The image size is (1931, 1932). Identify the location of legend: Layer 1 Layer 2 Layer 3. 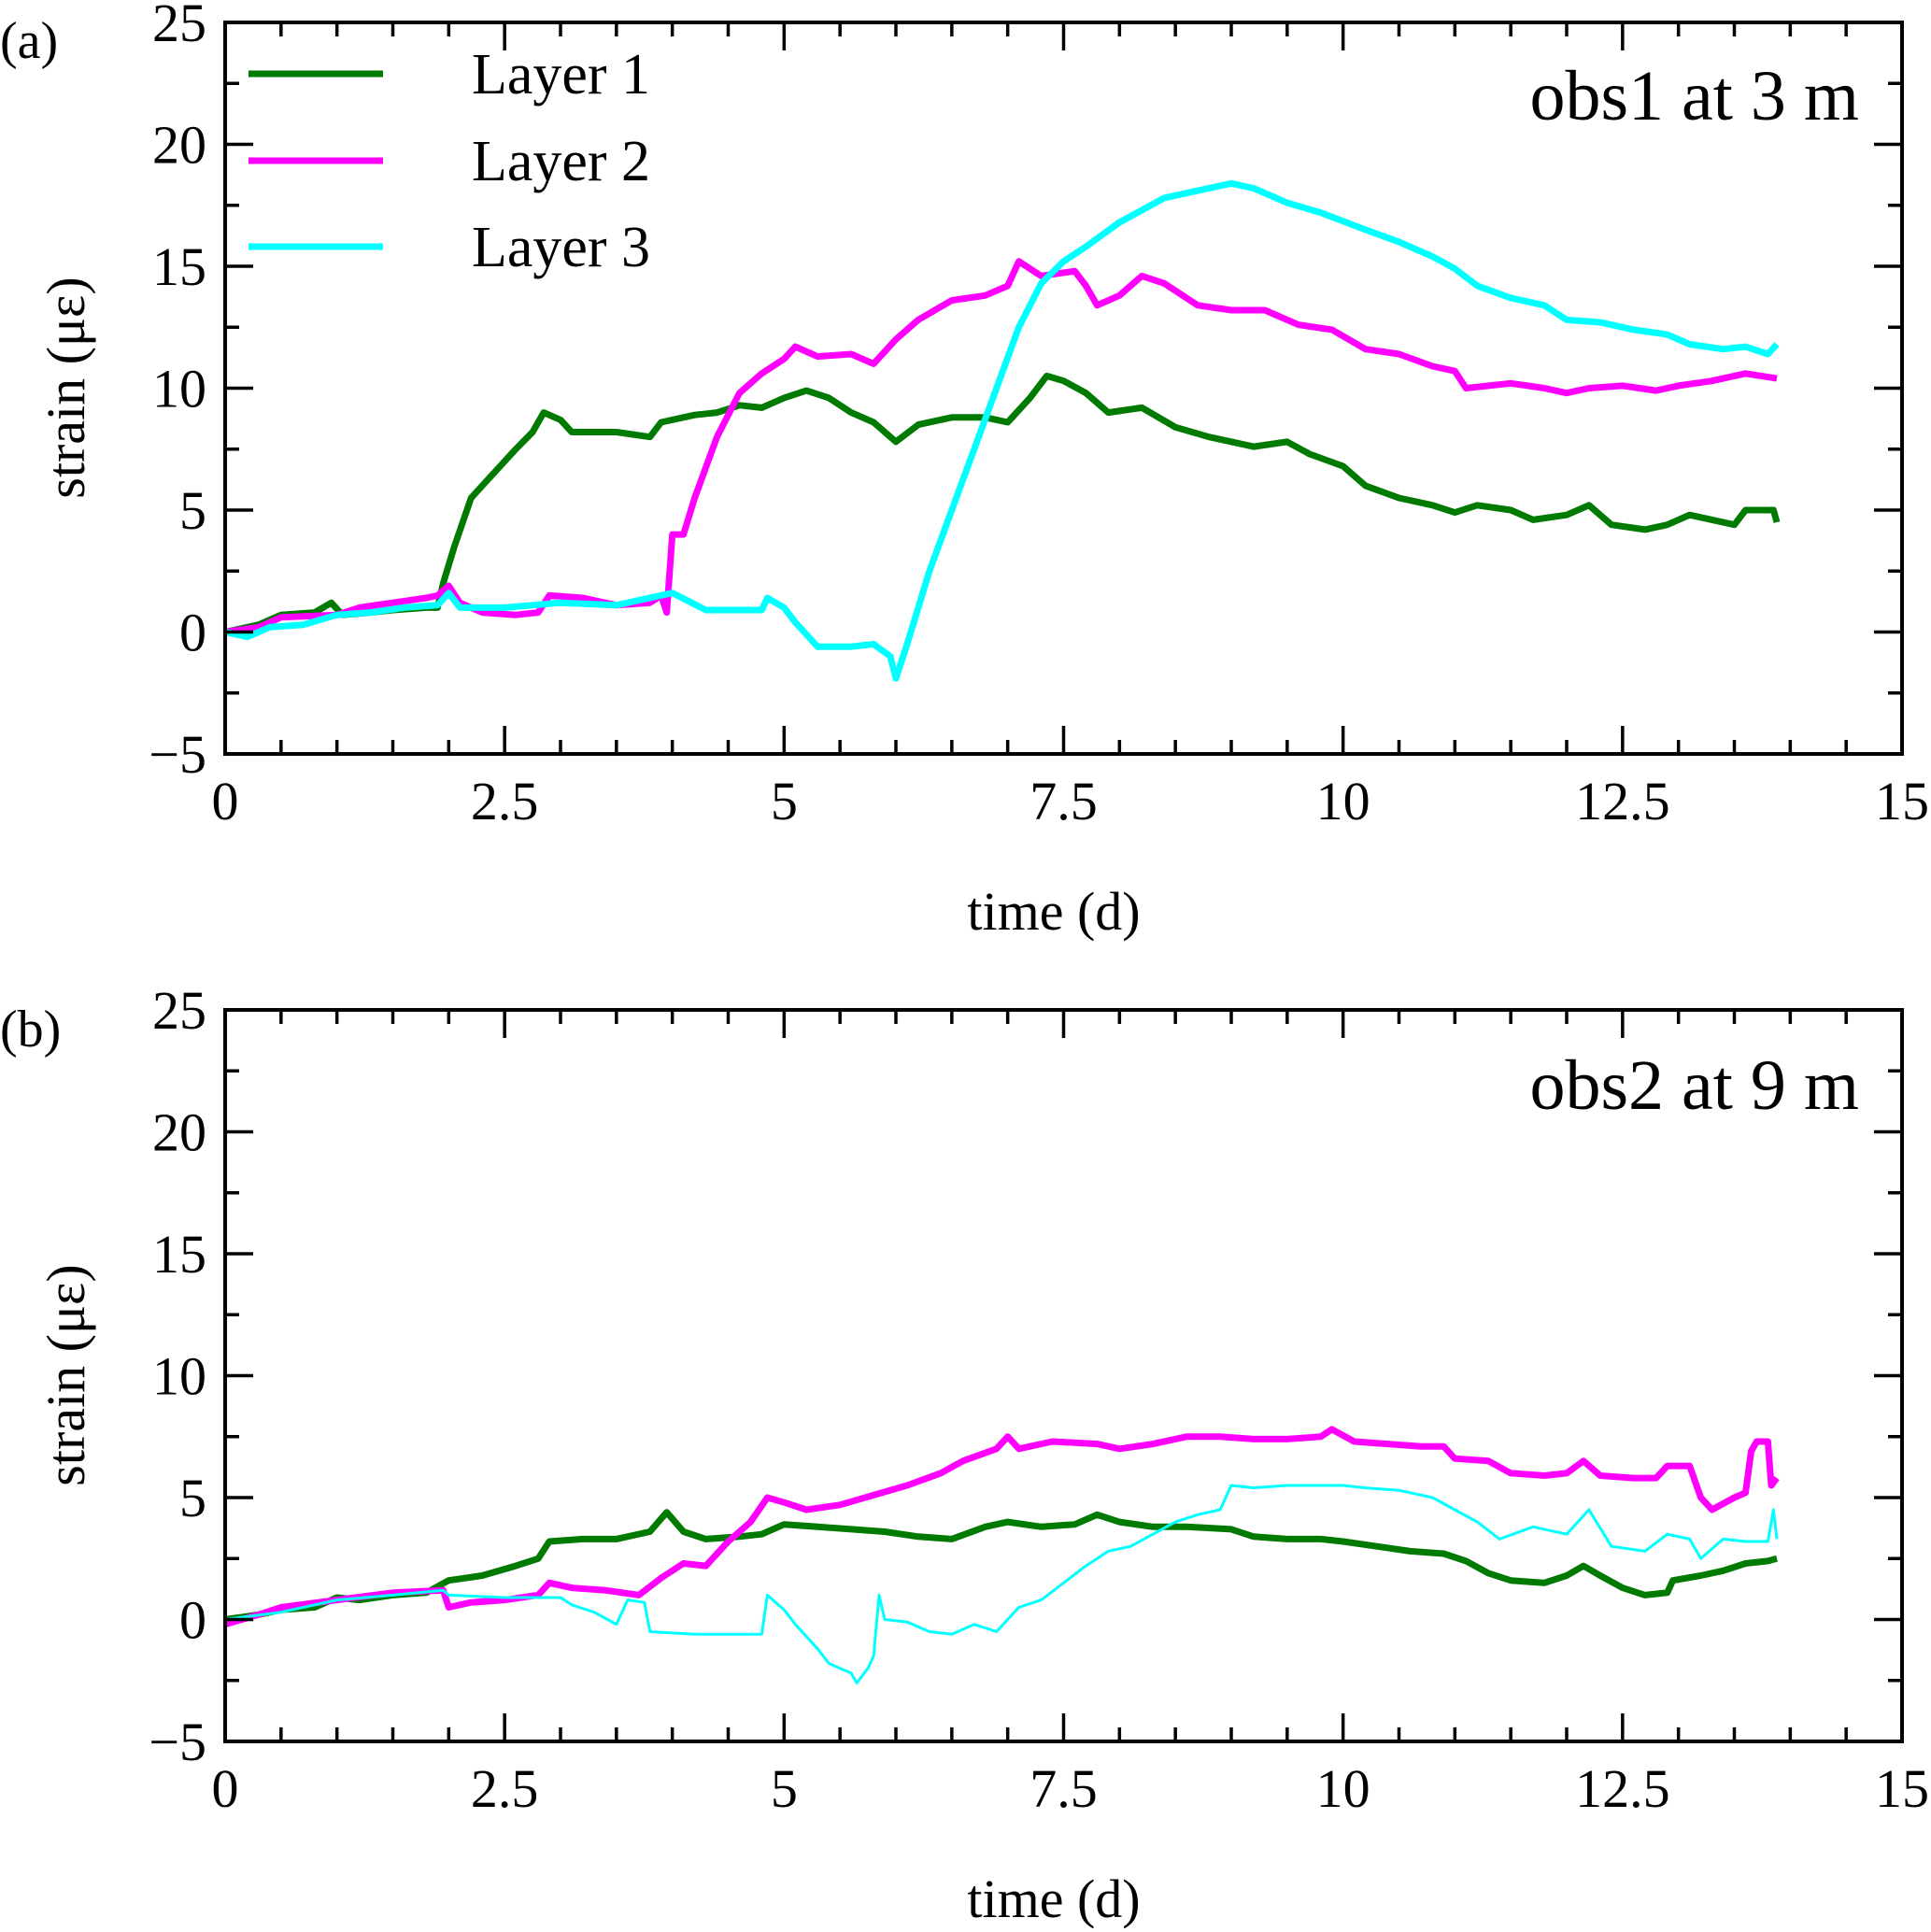
(449, 161).